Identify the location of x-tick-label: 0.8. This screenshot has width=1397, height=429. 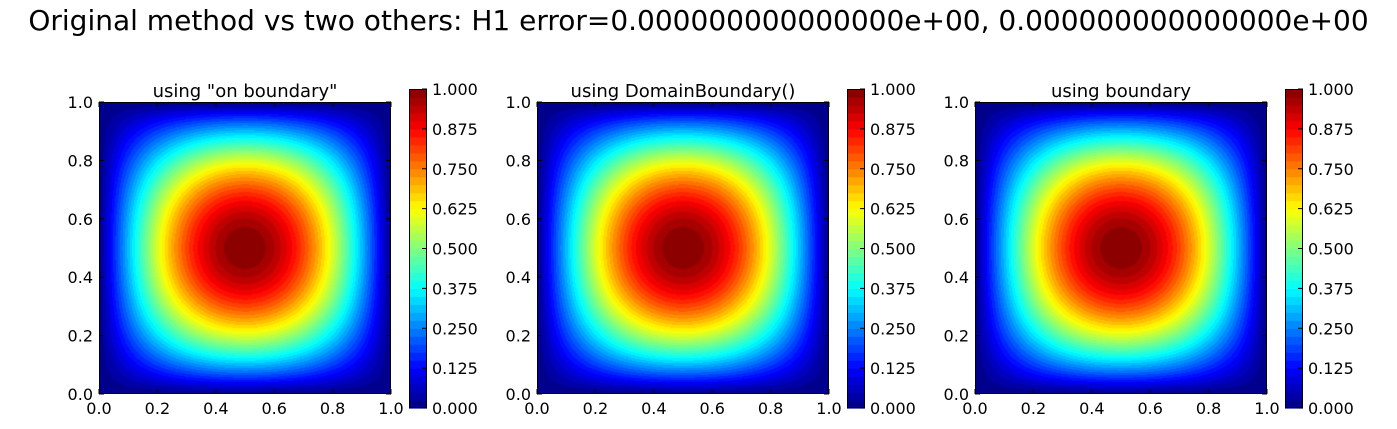
(332, 408).